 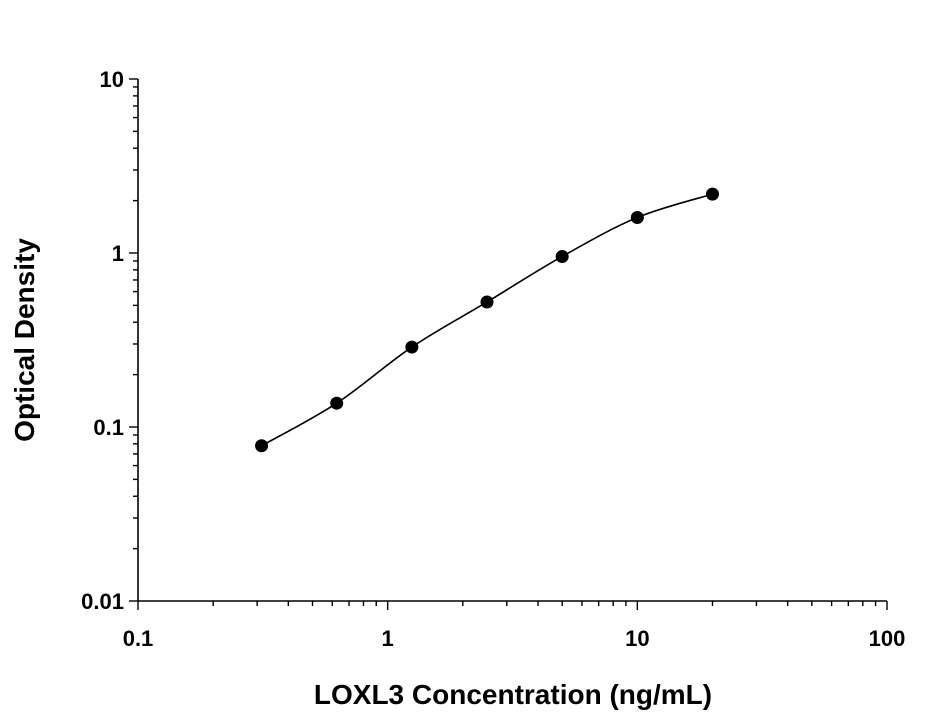 I want to click on x-tick-label: 0.1, so click(x=138, y=638).